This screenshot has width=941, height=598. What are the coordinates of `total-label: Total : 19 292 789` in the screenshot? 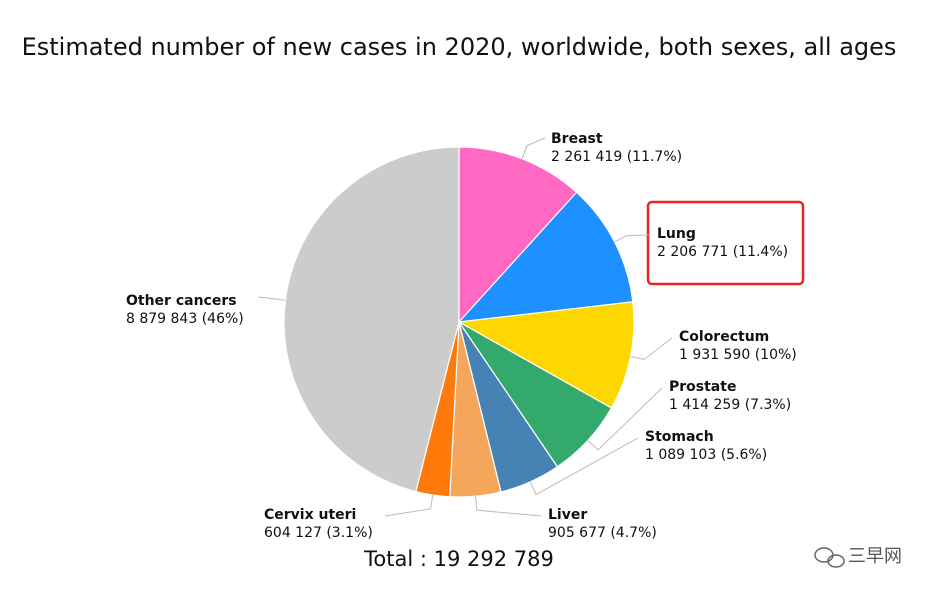 It's located at (458, 559).